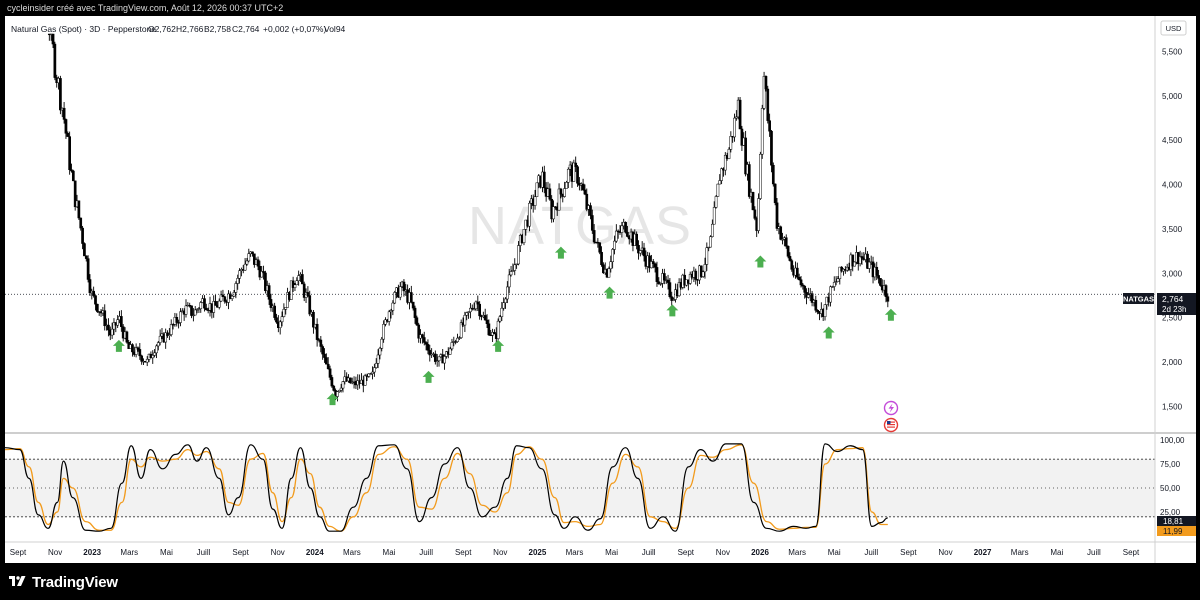  I want to click on currency-label: USD, so click(1174, 28).